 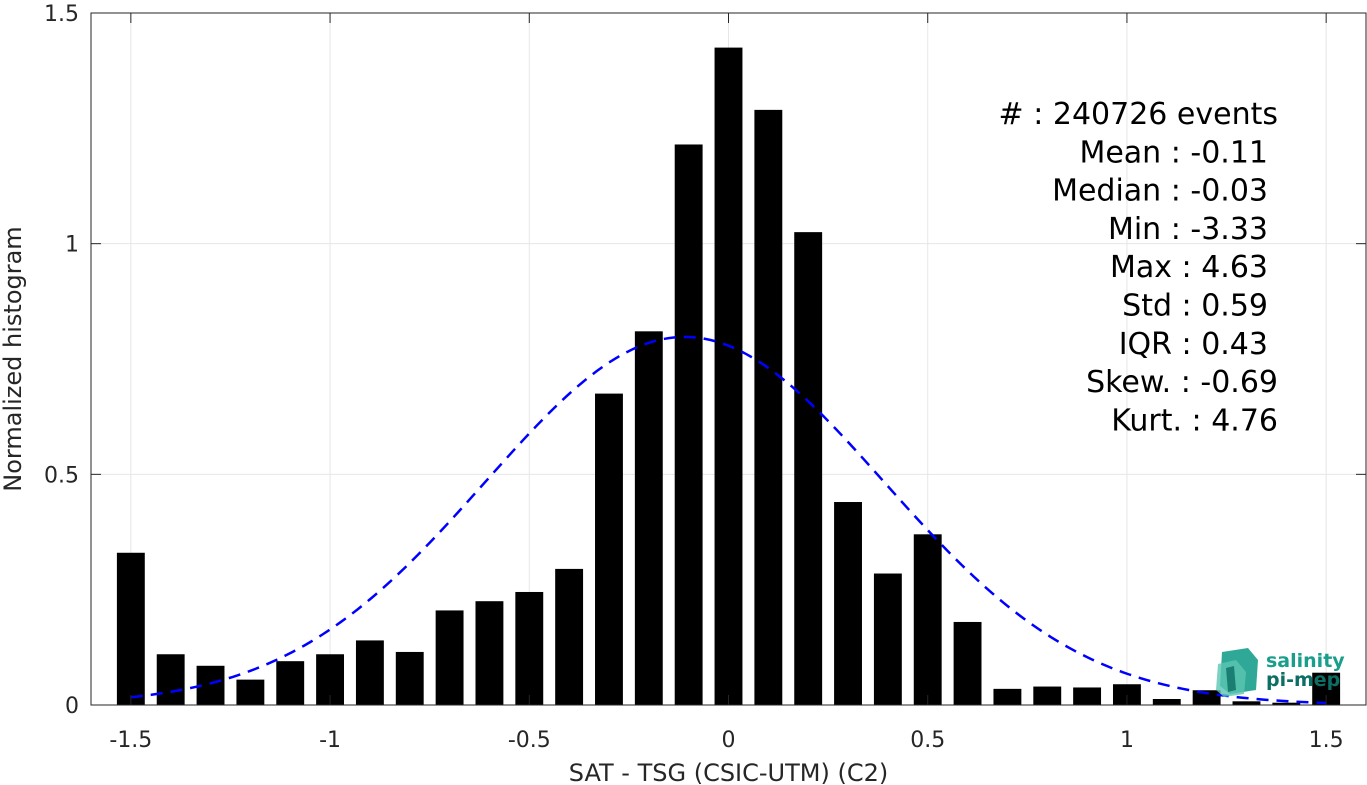 What do you see at coordinates (1237, 672) in the screenshot?
I see `logo-icon` at bounding box center [1237, 672].